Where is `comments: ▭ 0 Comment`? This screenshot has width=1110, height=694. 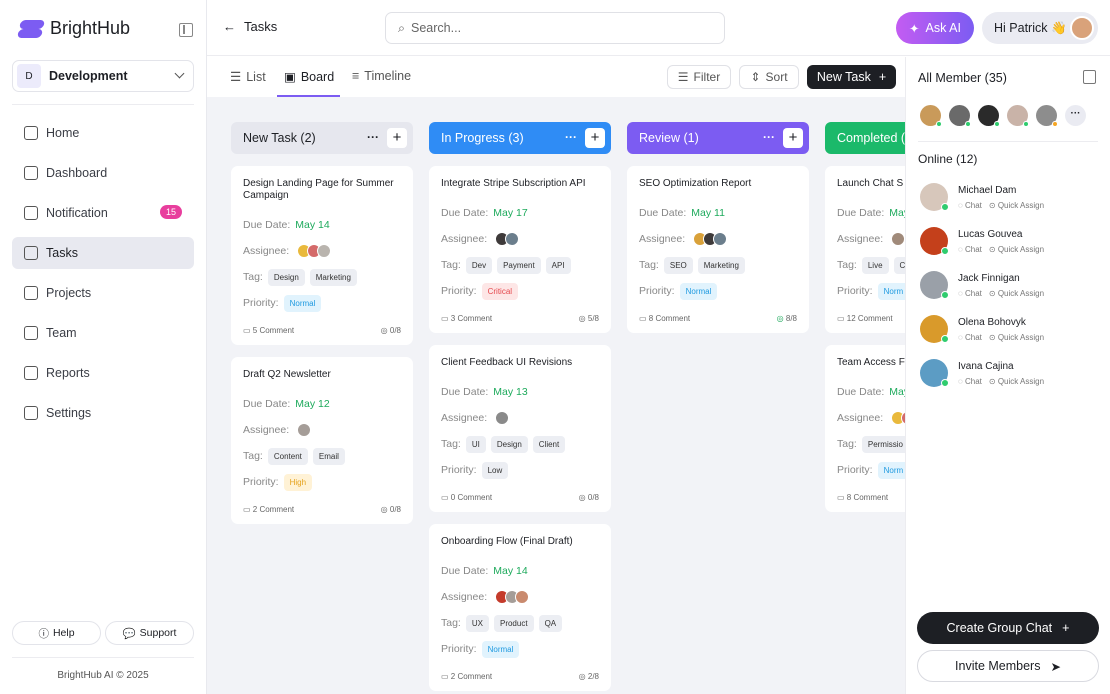
comments: ▭ 0 Comment is located at coordinates (466, 497).